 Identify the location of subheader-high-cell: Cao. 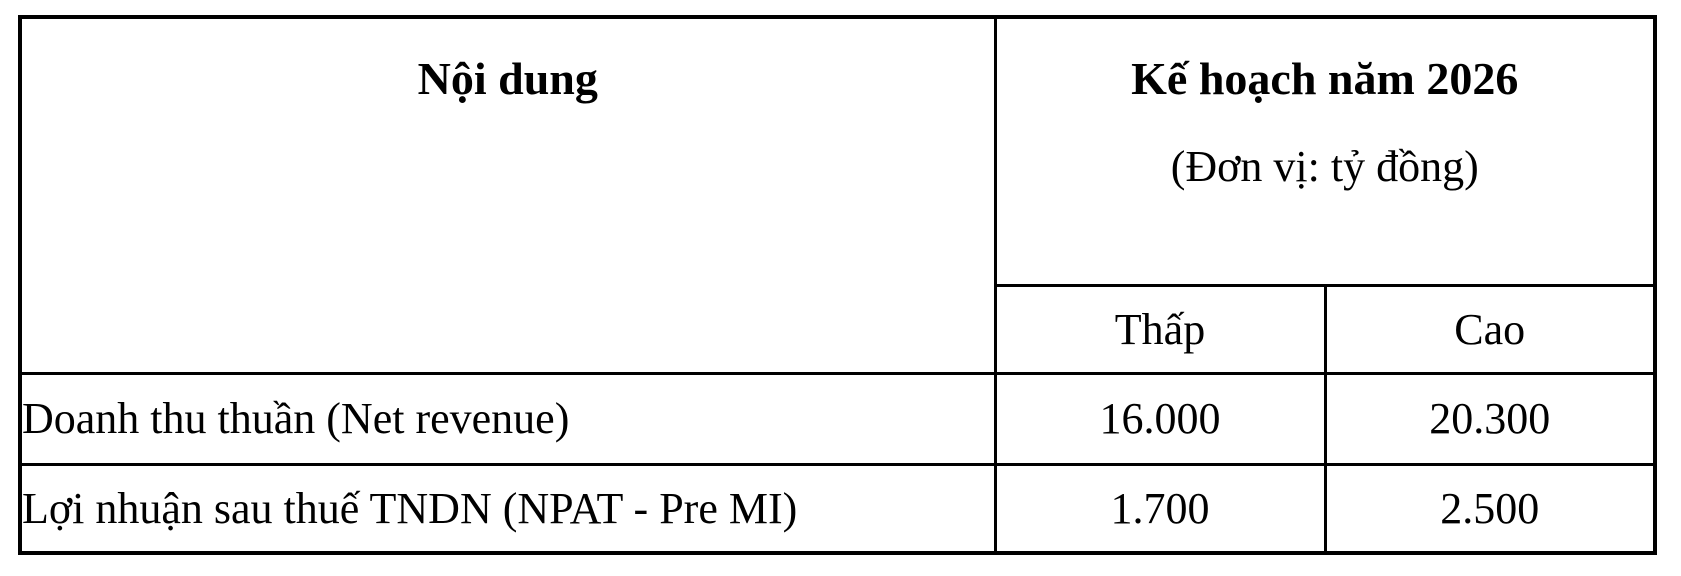
(1490, 329).